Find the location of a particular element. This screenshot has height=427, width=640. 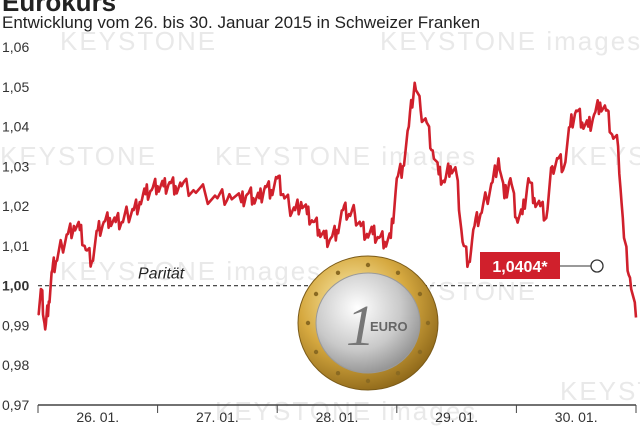

x-tick-label: 26. 01. is located at coordinates (97, 417).